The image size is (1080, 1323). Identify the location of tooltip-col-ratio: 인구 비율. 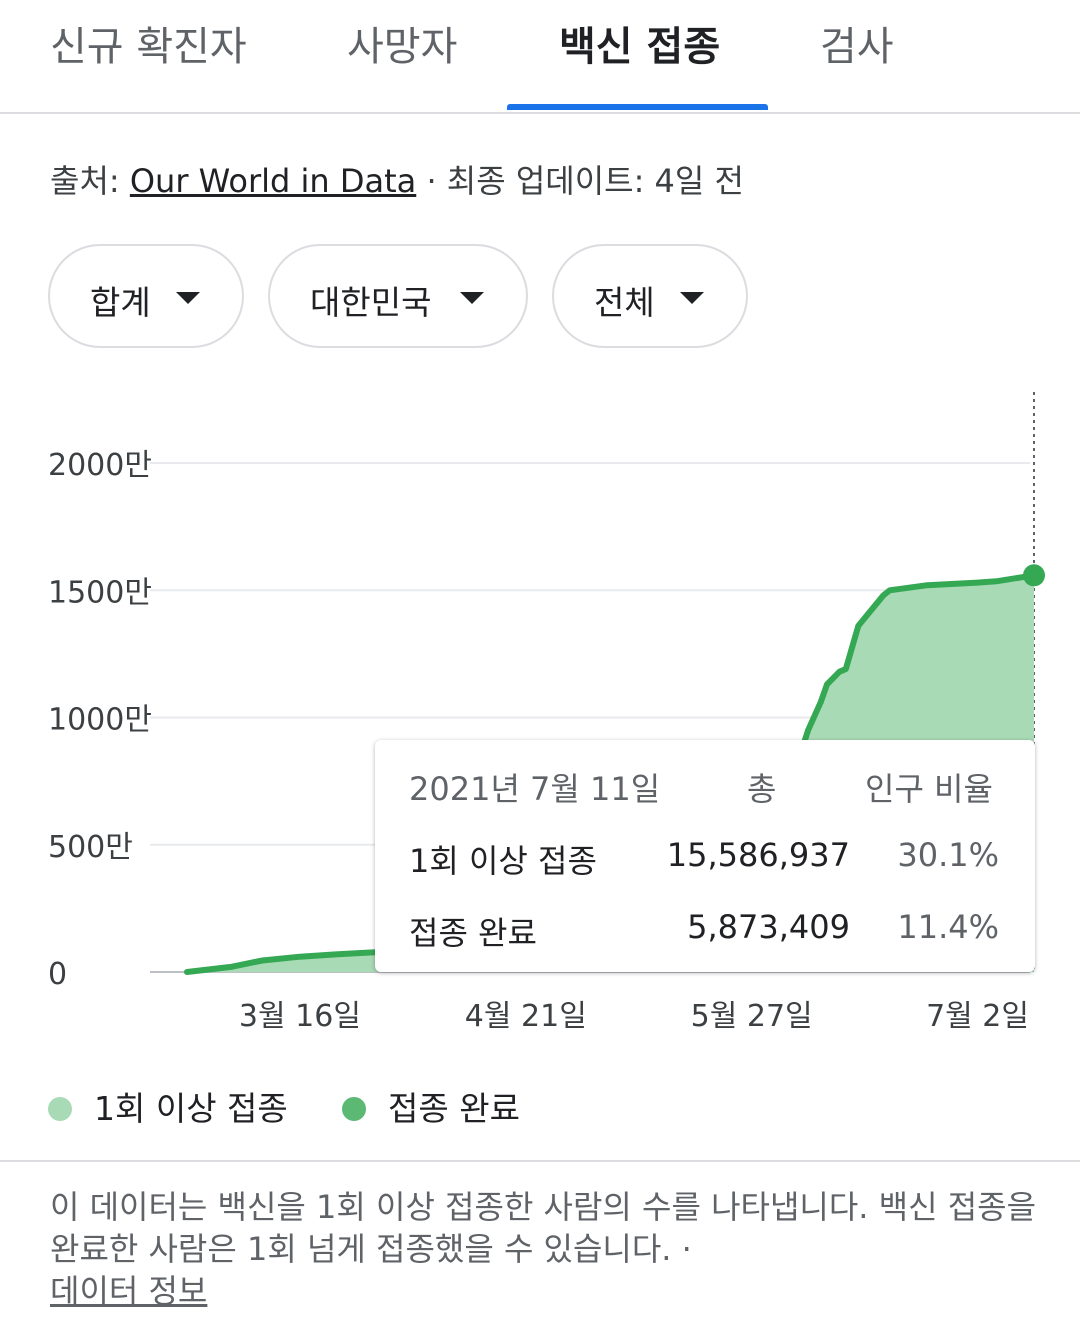
(929, 789).